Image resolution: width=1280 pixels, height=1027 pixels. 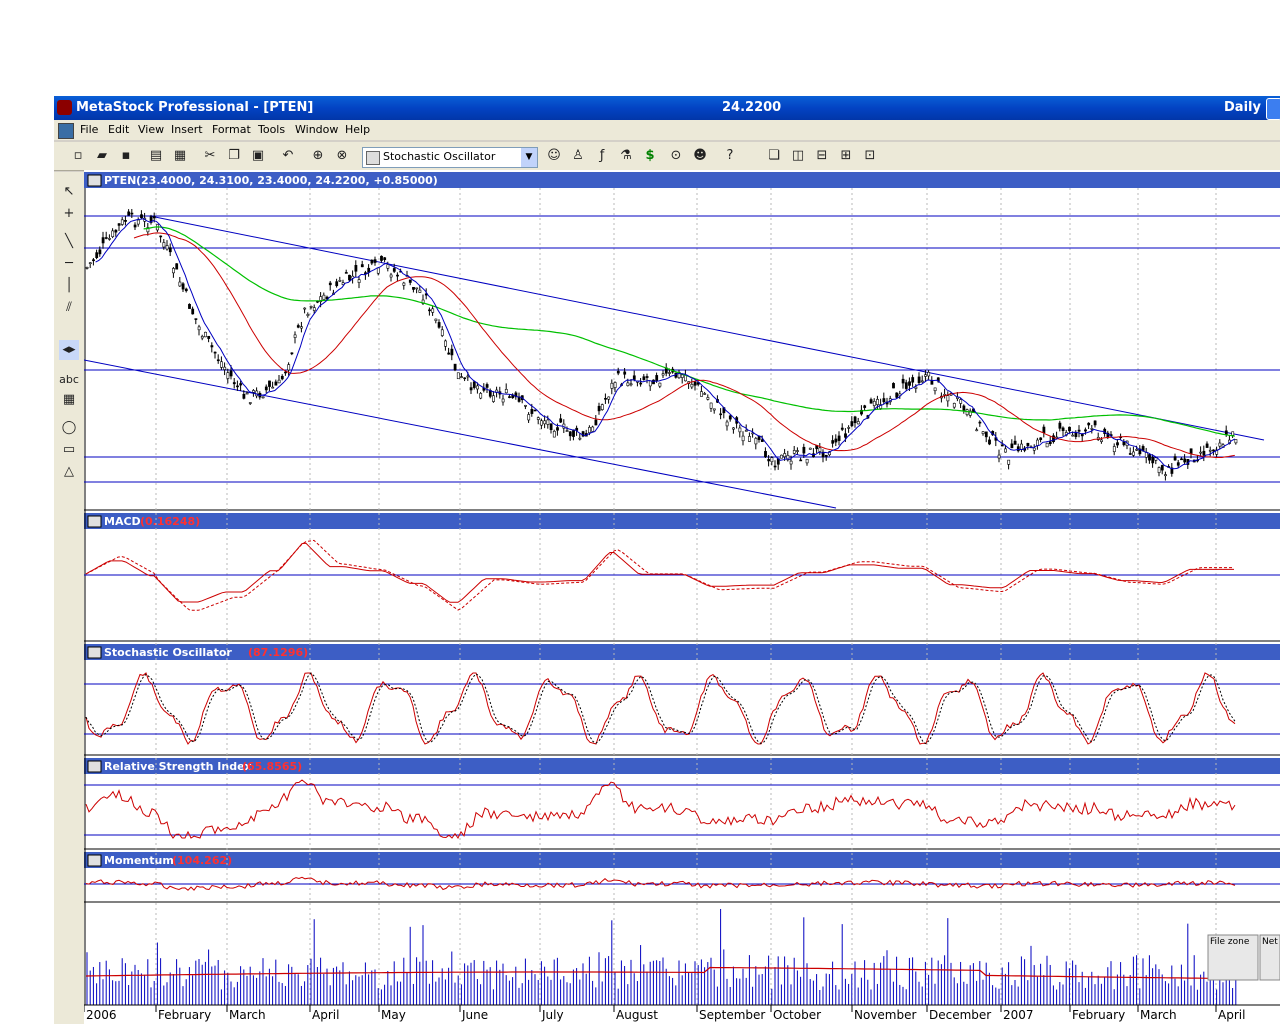 What do you see at coordinates (69, 399) in the screenshot?
I see `table-icon: ▦` at bounding box center [69, 399].